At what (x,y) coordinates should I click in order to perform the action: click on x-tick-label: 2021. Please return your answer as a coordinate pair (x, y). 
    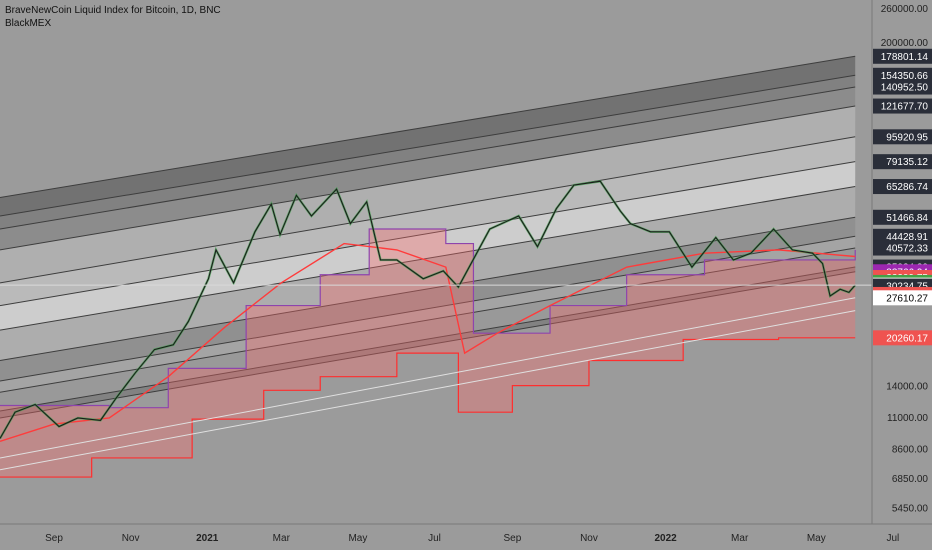
    Looking at the image, I should click on (207, 538).